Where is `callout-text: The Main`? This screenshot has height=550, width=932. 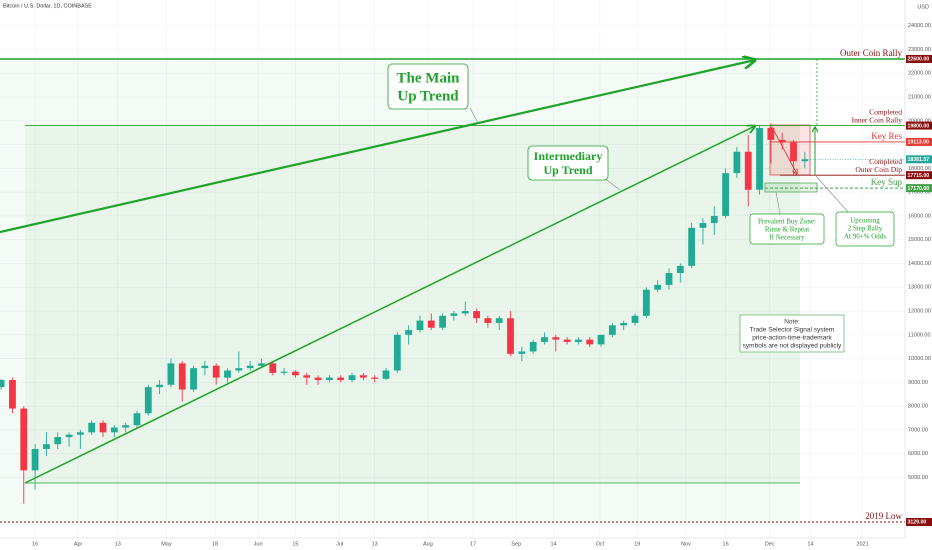 callout-text: The Main is located at coordinates (429, 78).